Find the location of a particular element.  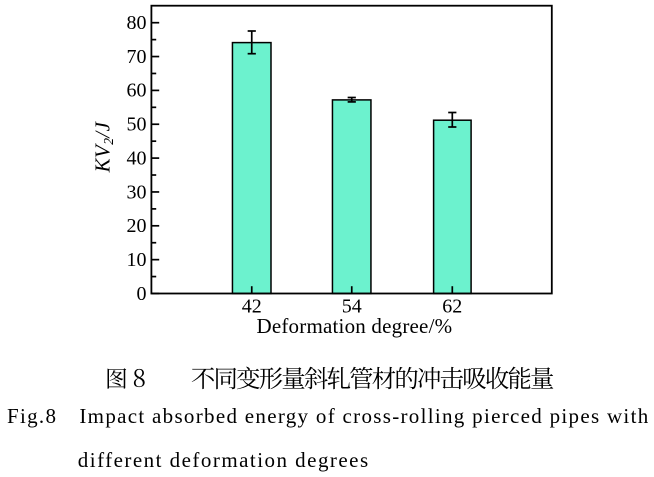

svg-text: KV2/J is located at coordinates (104, 146).